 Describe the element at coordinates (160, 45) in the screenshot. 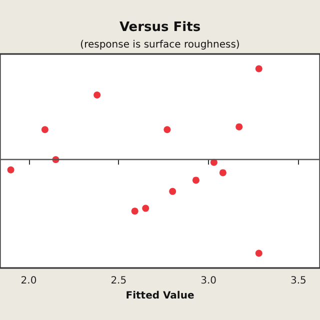

I see `chart-subtitle: (response is surface roughness)` at that location.